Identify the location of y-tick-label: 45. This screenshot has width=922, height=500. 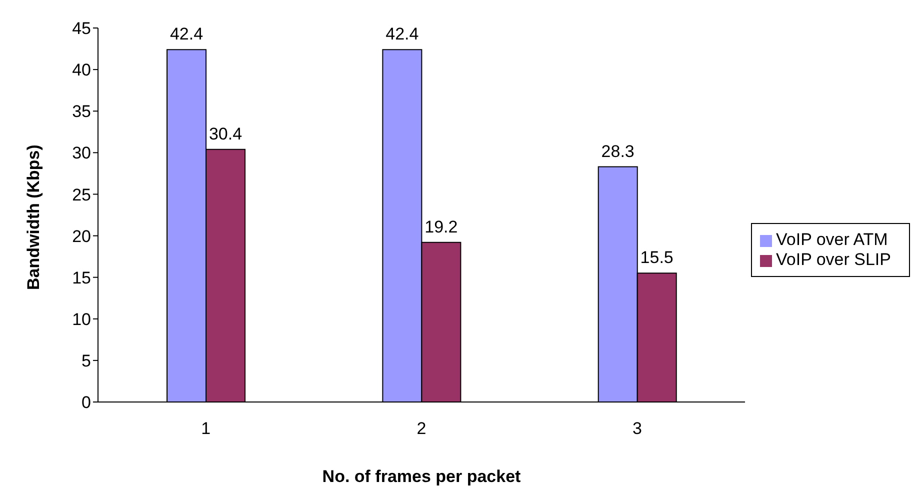
(81, 28).